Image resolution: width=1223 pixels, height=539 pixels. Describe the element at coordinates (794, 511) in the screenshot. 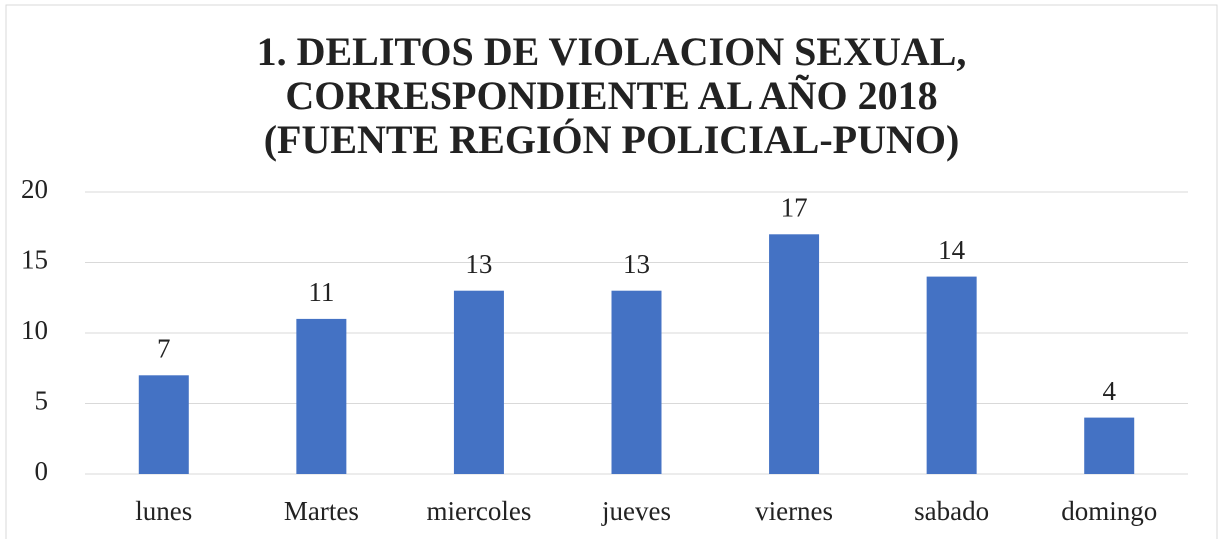

I see `x-tick-label: viernes` at that location.